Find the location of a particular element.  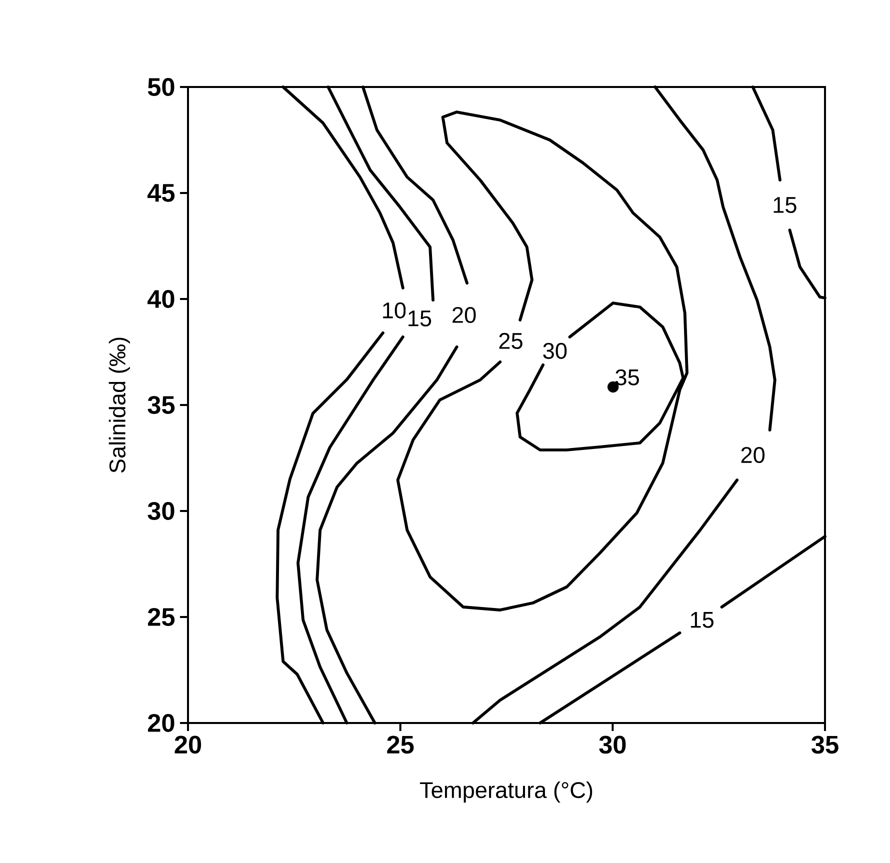

x-tick-label: 25 is located at coordinates (400, 745).